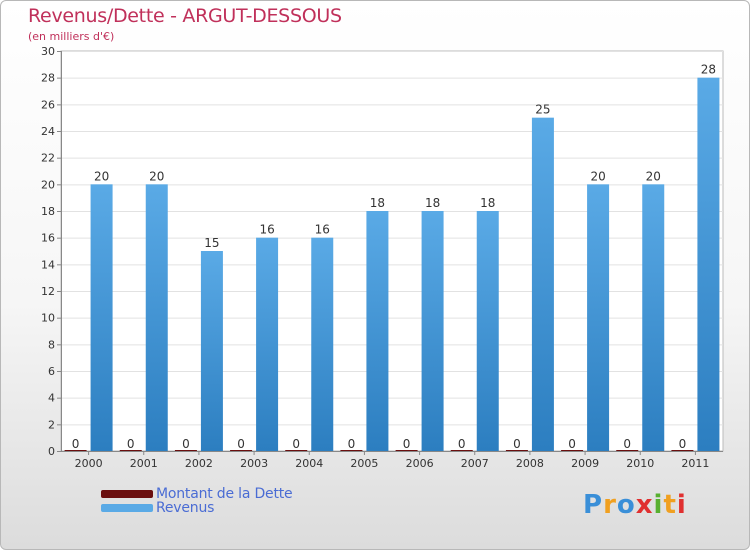 The height and width of the screenshot is (550, 750). I want to click on logo-letter: r, so click(610, 505).